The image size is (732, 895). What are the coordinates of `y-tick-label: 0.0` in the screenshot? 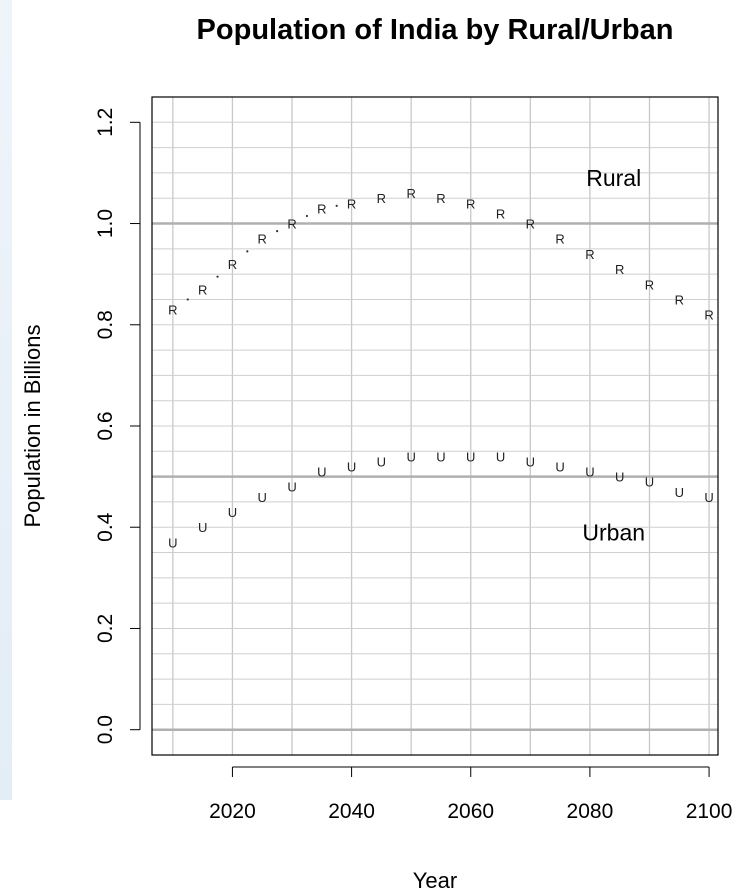 It's located at (105, 729).